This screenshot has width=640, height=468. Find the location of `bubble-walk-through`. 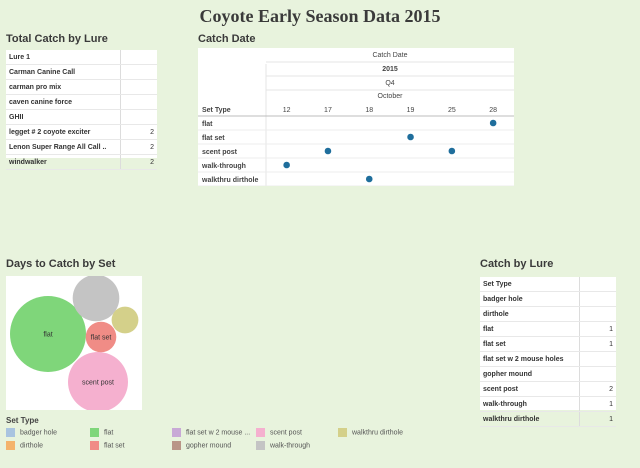

bubble-walk-through is located at coordinates (96, 298).